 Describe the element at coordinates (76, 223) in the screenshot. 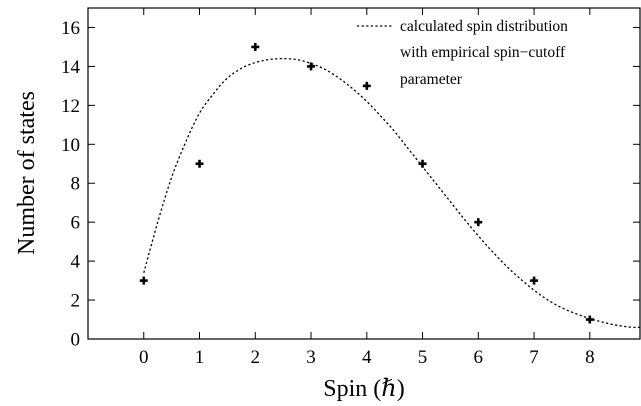

I see `y-tick-label: 6` at that location.